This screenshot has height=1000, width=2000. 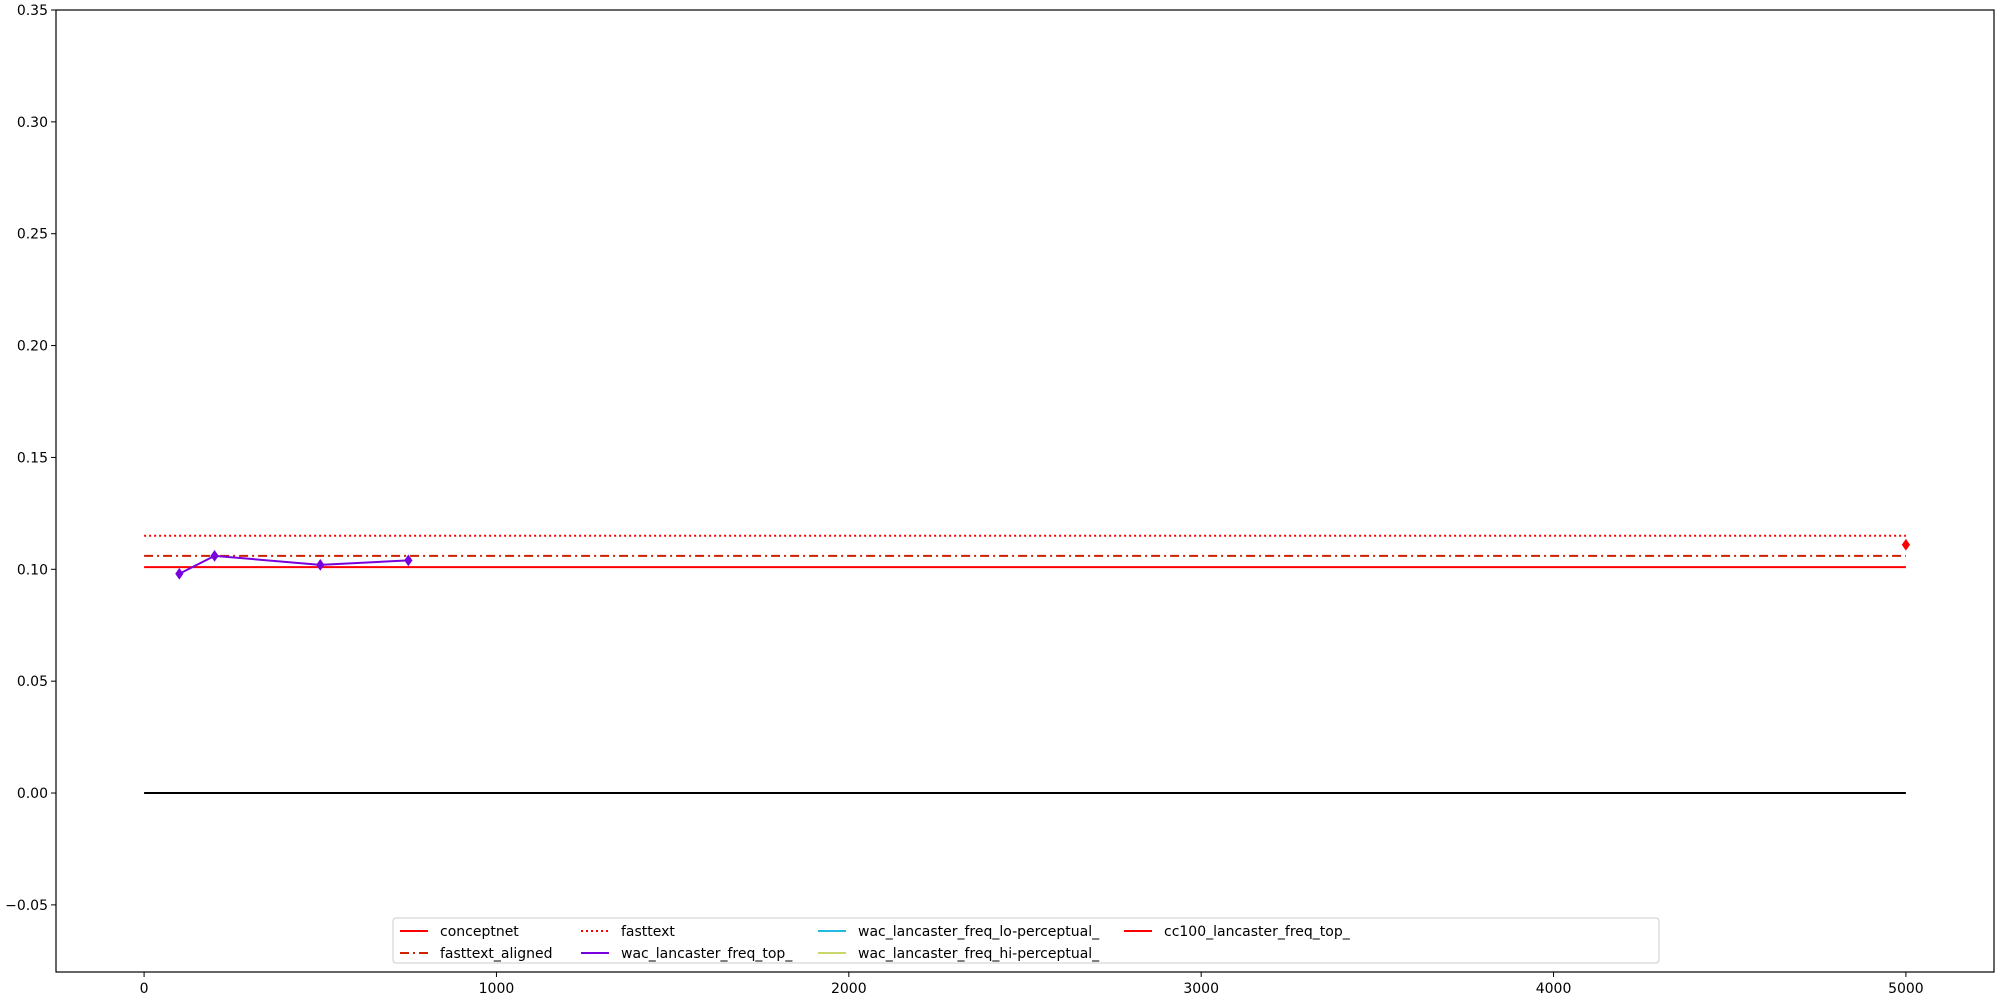 What do you see at coordinates (849, 989) in the screenshot?
I see `x-tick-label: 2000` at bounding box center [849, 989].